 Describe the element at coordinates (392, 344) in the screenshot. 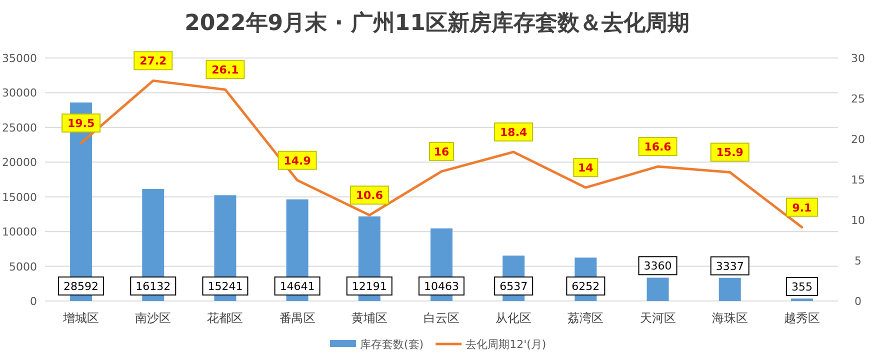

I see `legend-label: 库存套数(套)` at that location.